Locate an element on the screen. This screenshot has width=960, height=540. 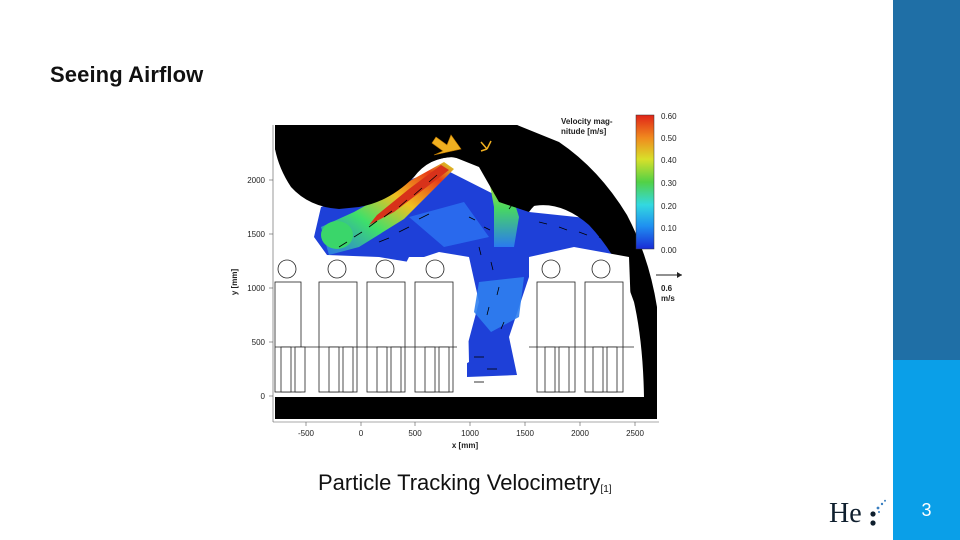
reference-vector: 0.6 m/s is located at coordinates (669, 287).